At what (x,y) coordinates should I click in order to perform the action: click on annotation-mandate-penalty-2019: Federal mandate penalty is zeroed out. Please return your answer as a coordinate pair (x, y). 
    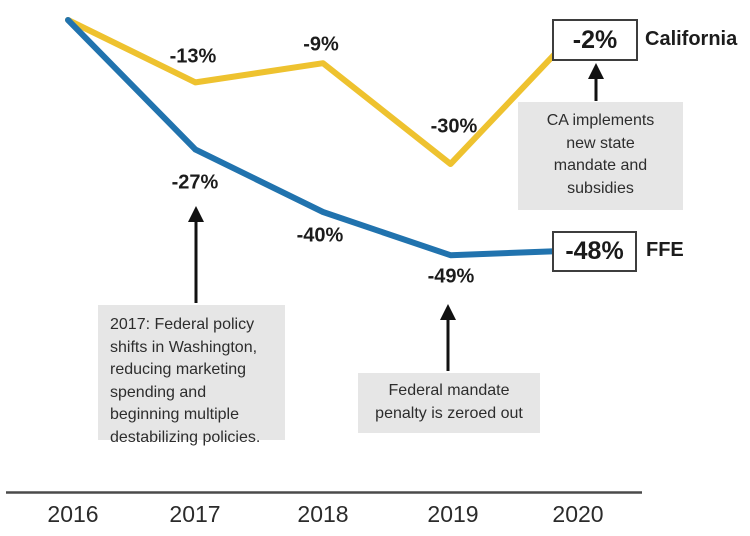
    Looking at the image, I should click on (449, 403).